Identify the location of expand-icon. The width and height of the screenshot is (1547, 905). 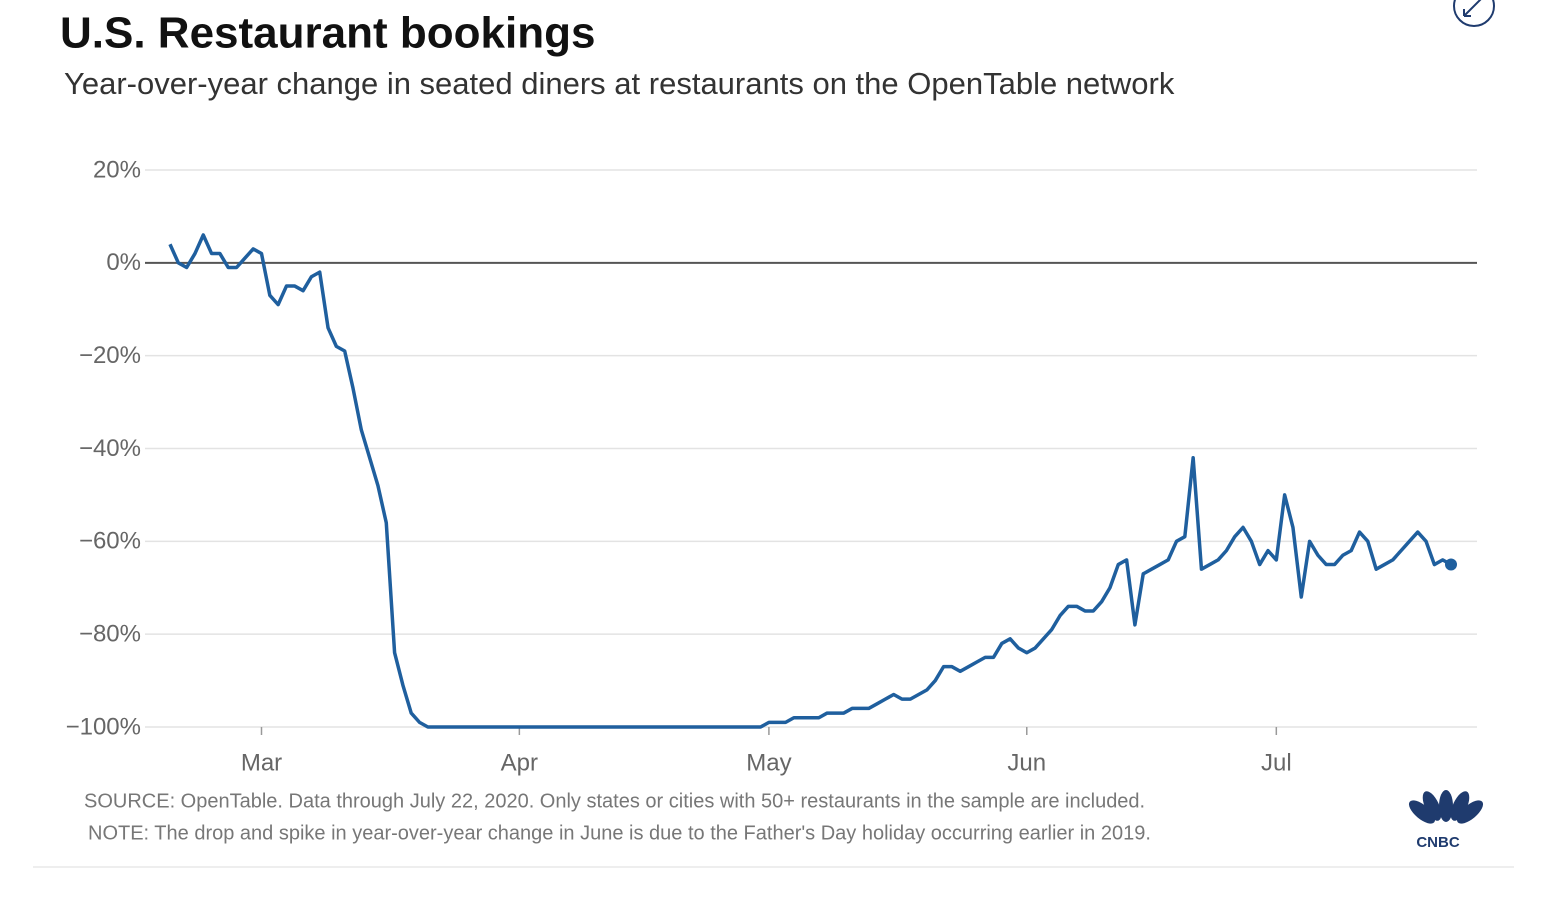
(1474, 13).